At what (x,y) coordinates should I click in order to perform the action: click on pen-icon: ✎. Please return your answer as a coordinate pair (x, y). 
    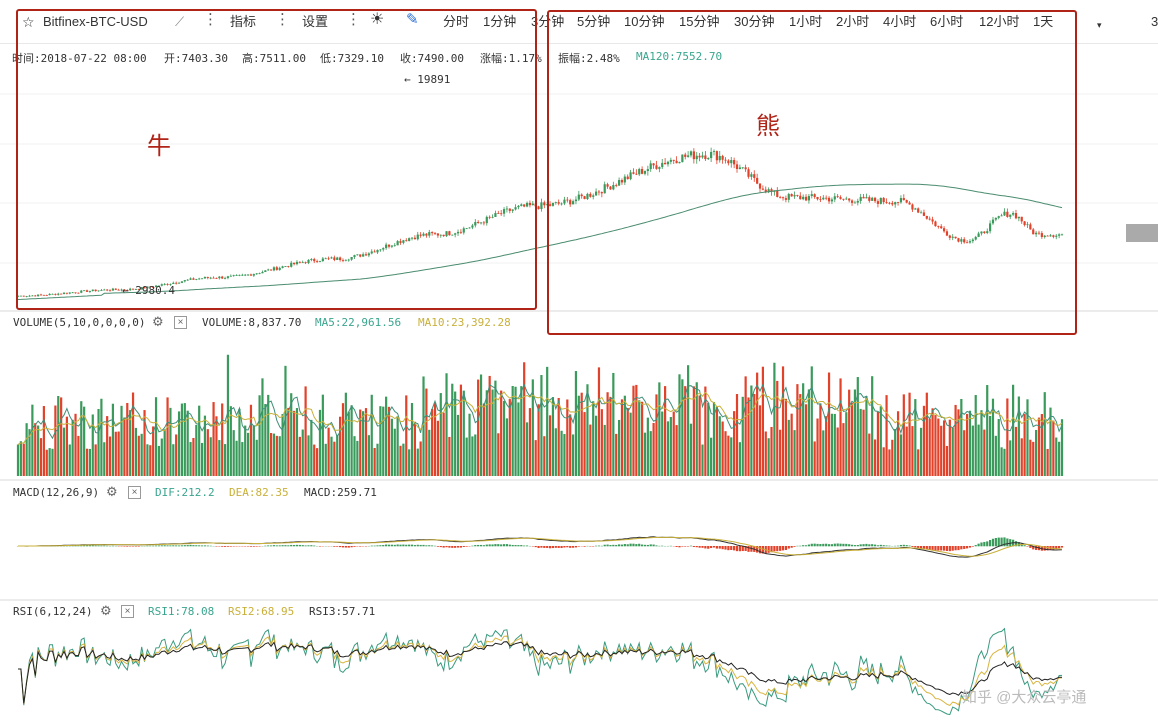
    Looking at the image, I should click on (412, 19).